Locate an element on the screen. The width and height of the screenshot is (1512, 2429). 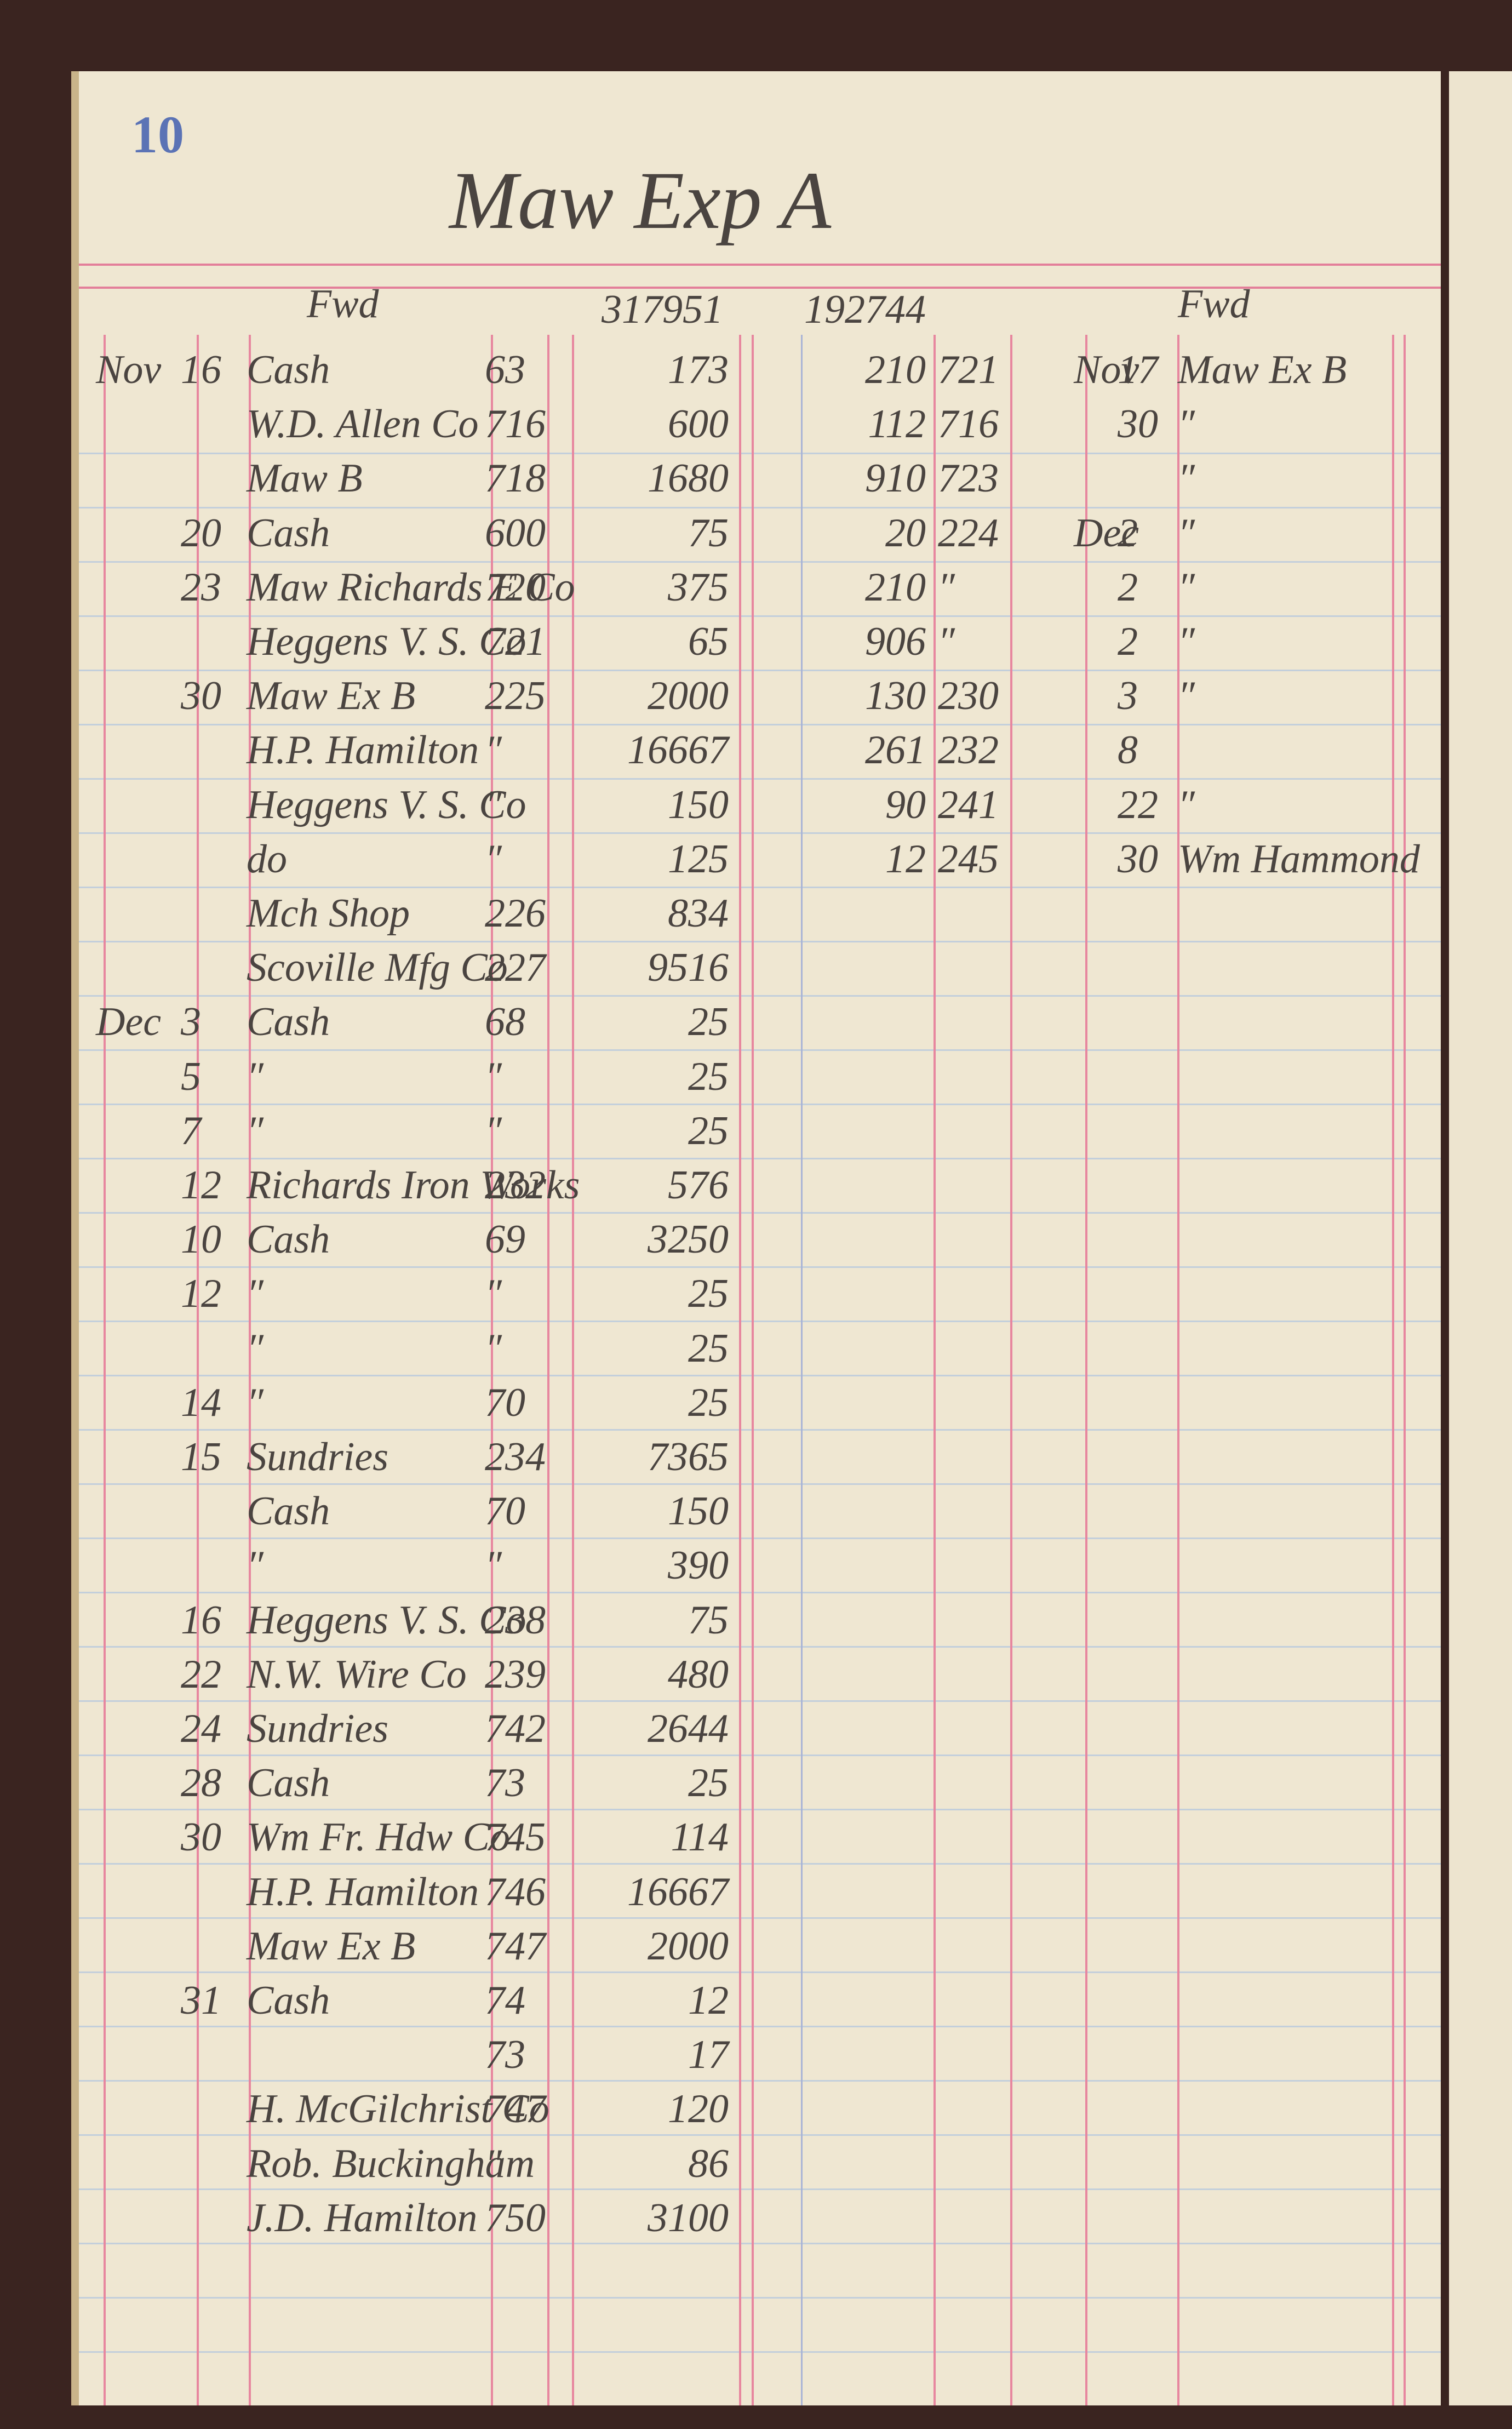
entry-name: Richards Iron Works is located at coordinates (413, 1185).